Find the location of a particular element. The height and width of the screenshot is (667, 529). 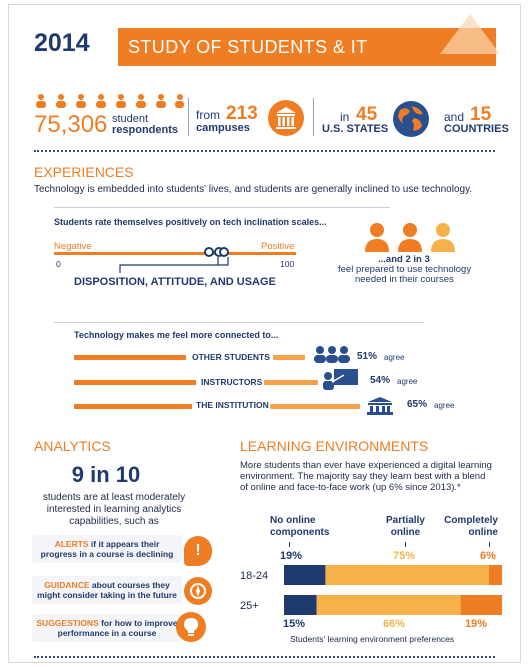

connected-pct-institution: 65% is located at coordinates (417, 404).